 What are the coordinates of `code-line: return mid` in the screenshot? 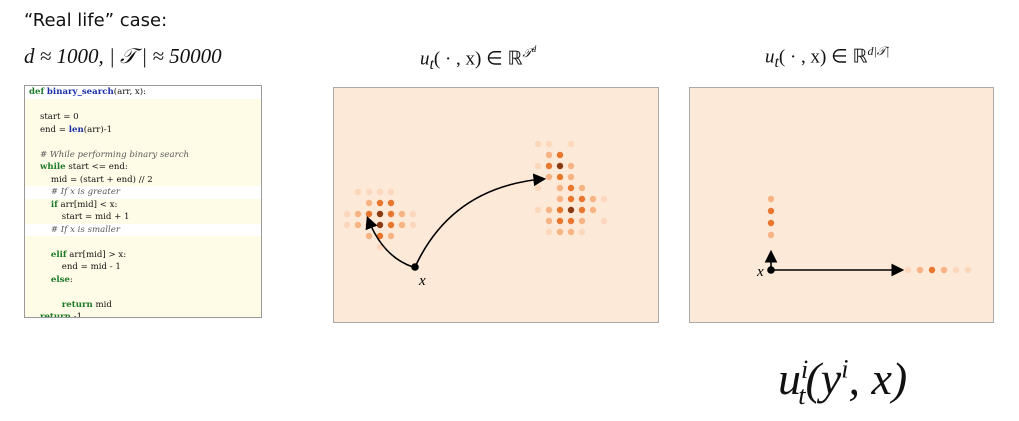 It's located at (143, 304).